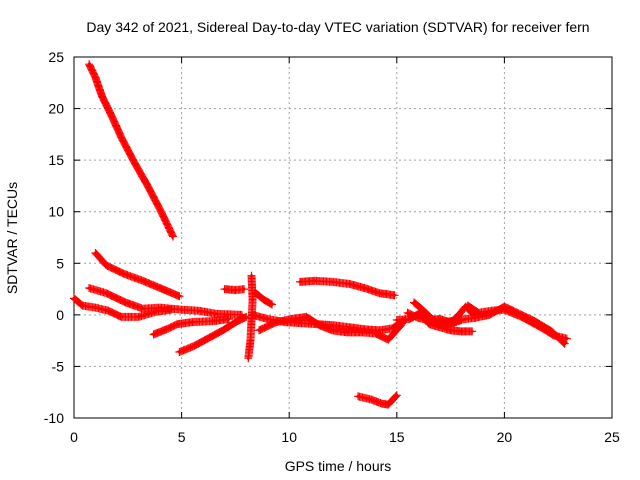  I want to click on data-point-markers, so click(377, 400).